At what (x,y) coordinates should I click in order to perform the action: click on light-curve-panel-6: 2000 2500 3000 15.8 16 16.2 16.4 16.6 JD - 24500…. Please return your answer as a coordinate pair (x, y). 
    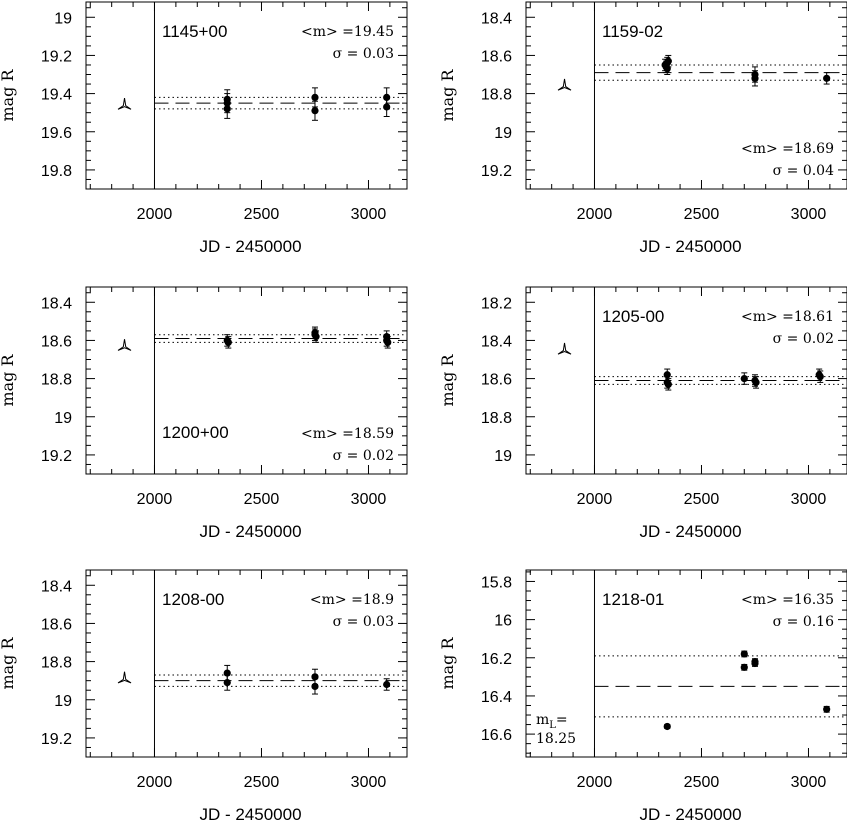
    Looking at the image, I should click on (642, 696).